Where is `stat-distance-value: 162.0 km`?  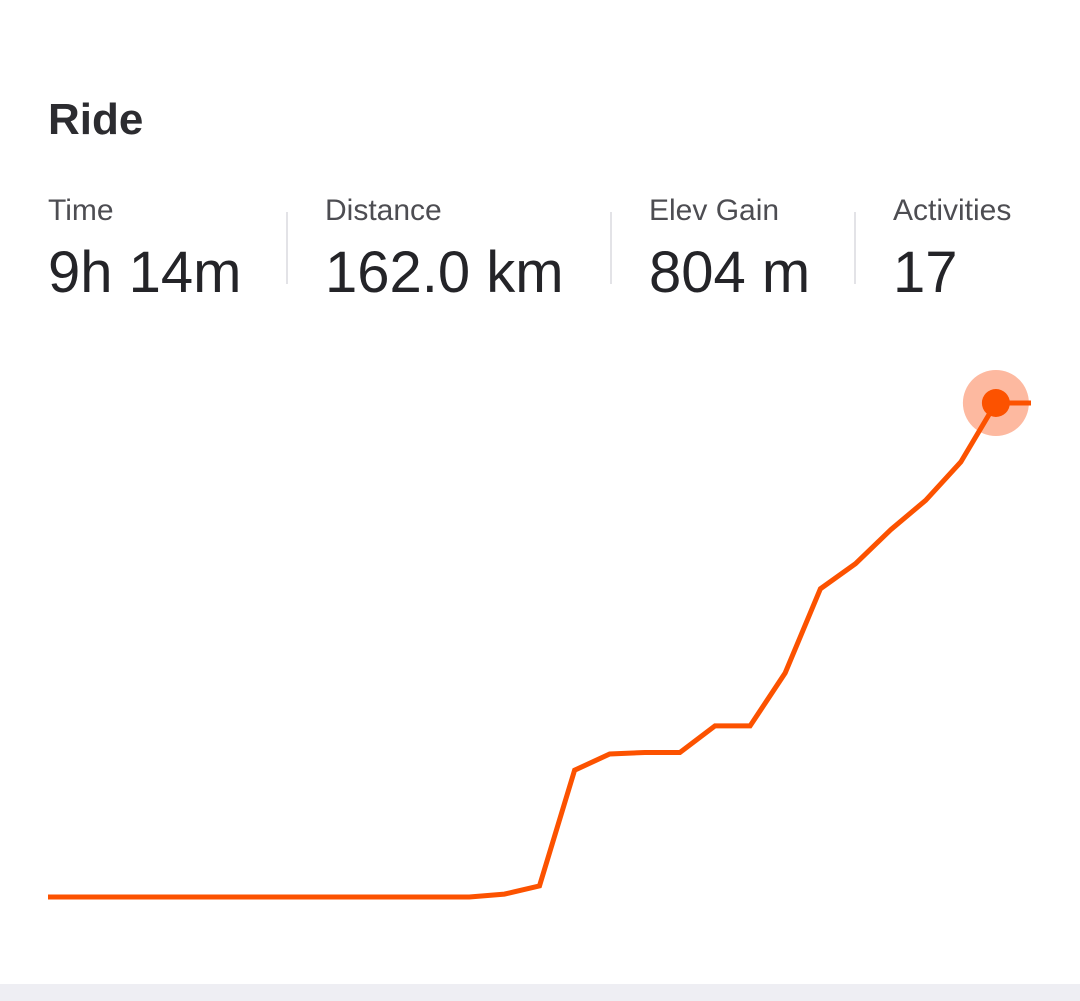 stat-distance-value: 162.0 km is located at coordinates (444, 272).